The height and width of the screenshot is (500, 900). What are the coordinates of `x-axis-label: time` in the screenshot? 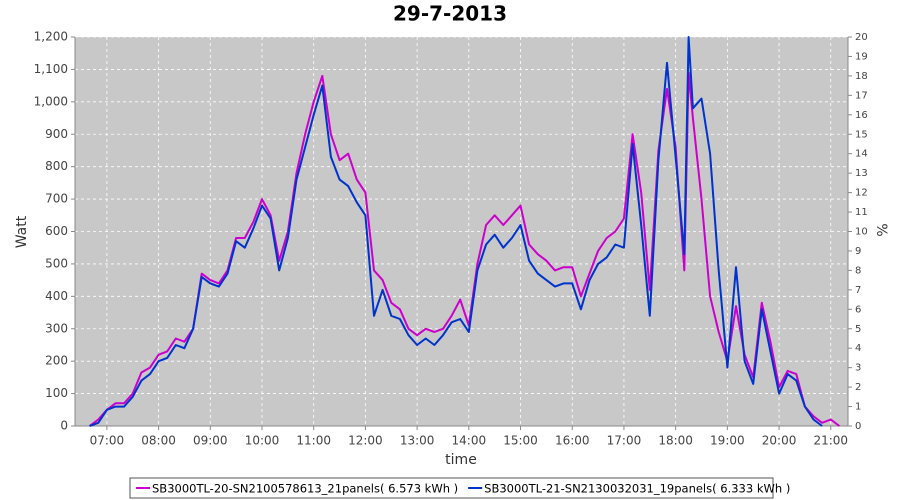 It's located at (461, 460).